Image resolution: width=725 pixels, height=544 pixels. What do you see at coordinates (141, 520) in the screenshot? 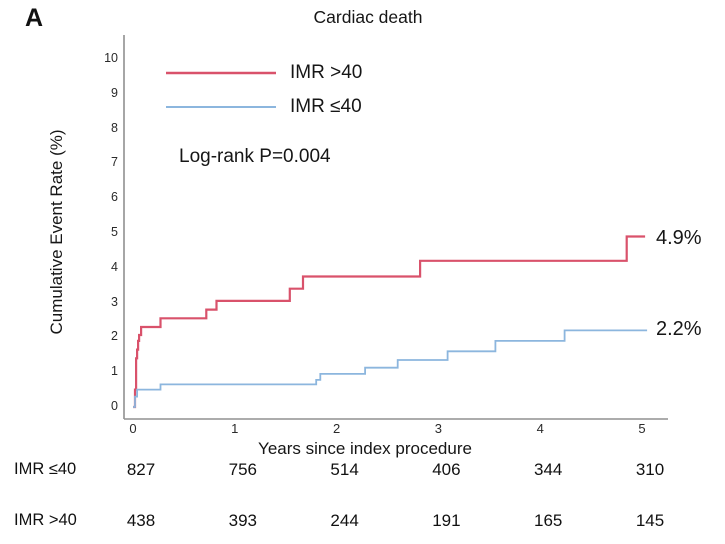
I see `risk-count-r1-t0: 438` at bounding box center [141, 520].